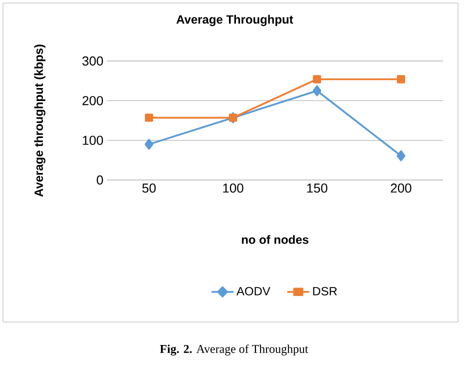  Describe the element at coordinates (234, 350) in the screenshot. I see `text: Fig. 2. Average of Throughput` at that location.